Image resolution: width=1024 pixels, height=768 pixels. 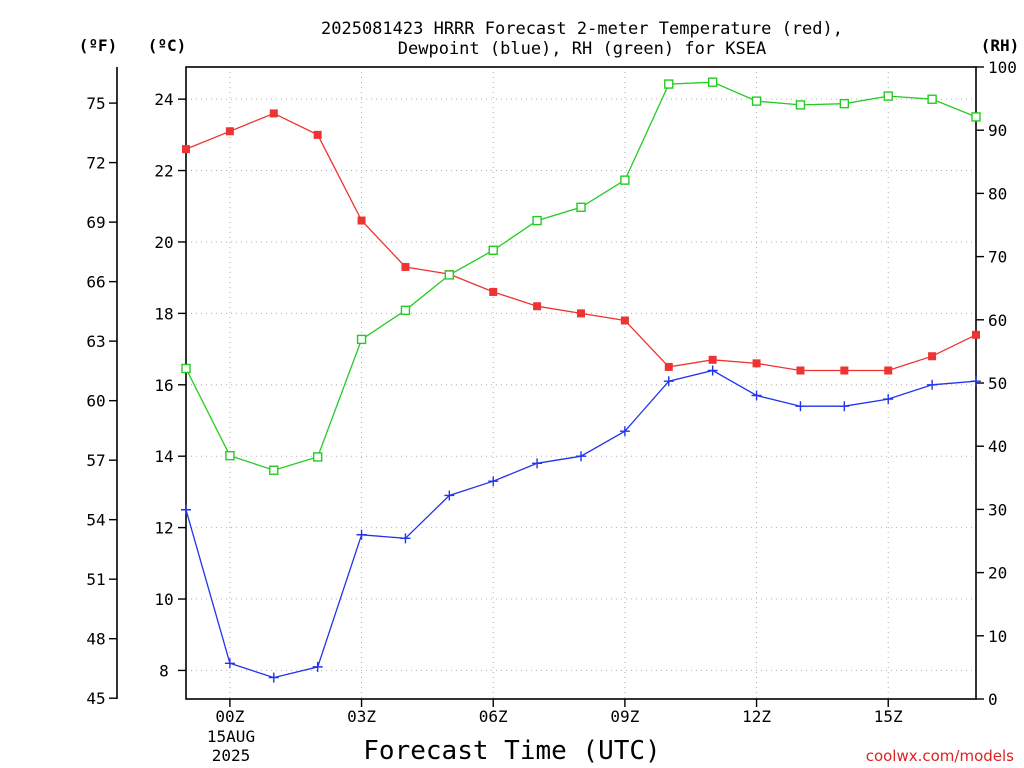 I want to click on celsius-tick-label: 22, so click(x=163, y=171).